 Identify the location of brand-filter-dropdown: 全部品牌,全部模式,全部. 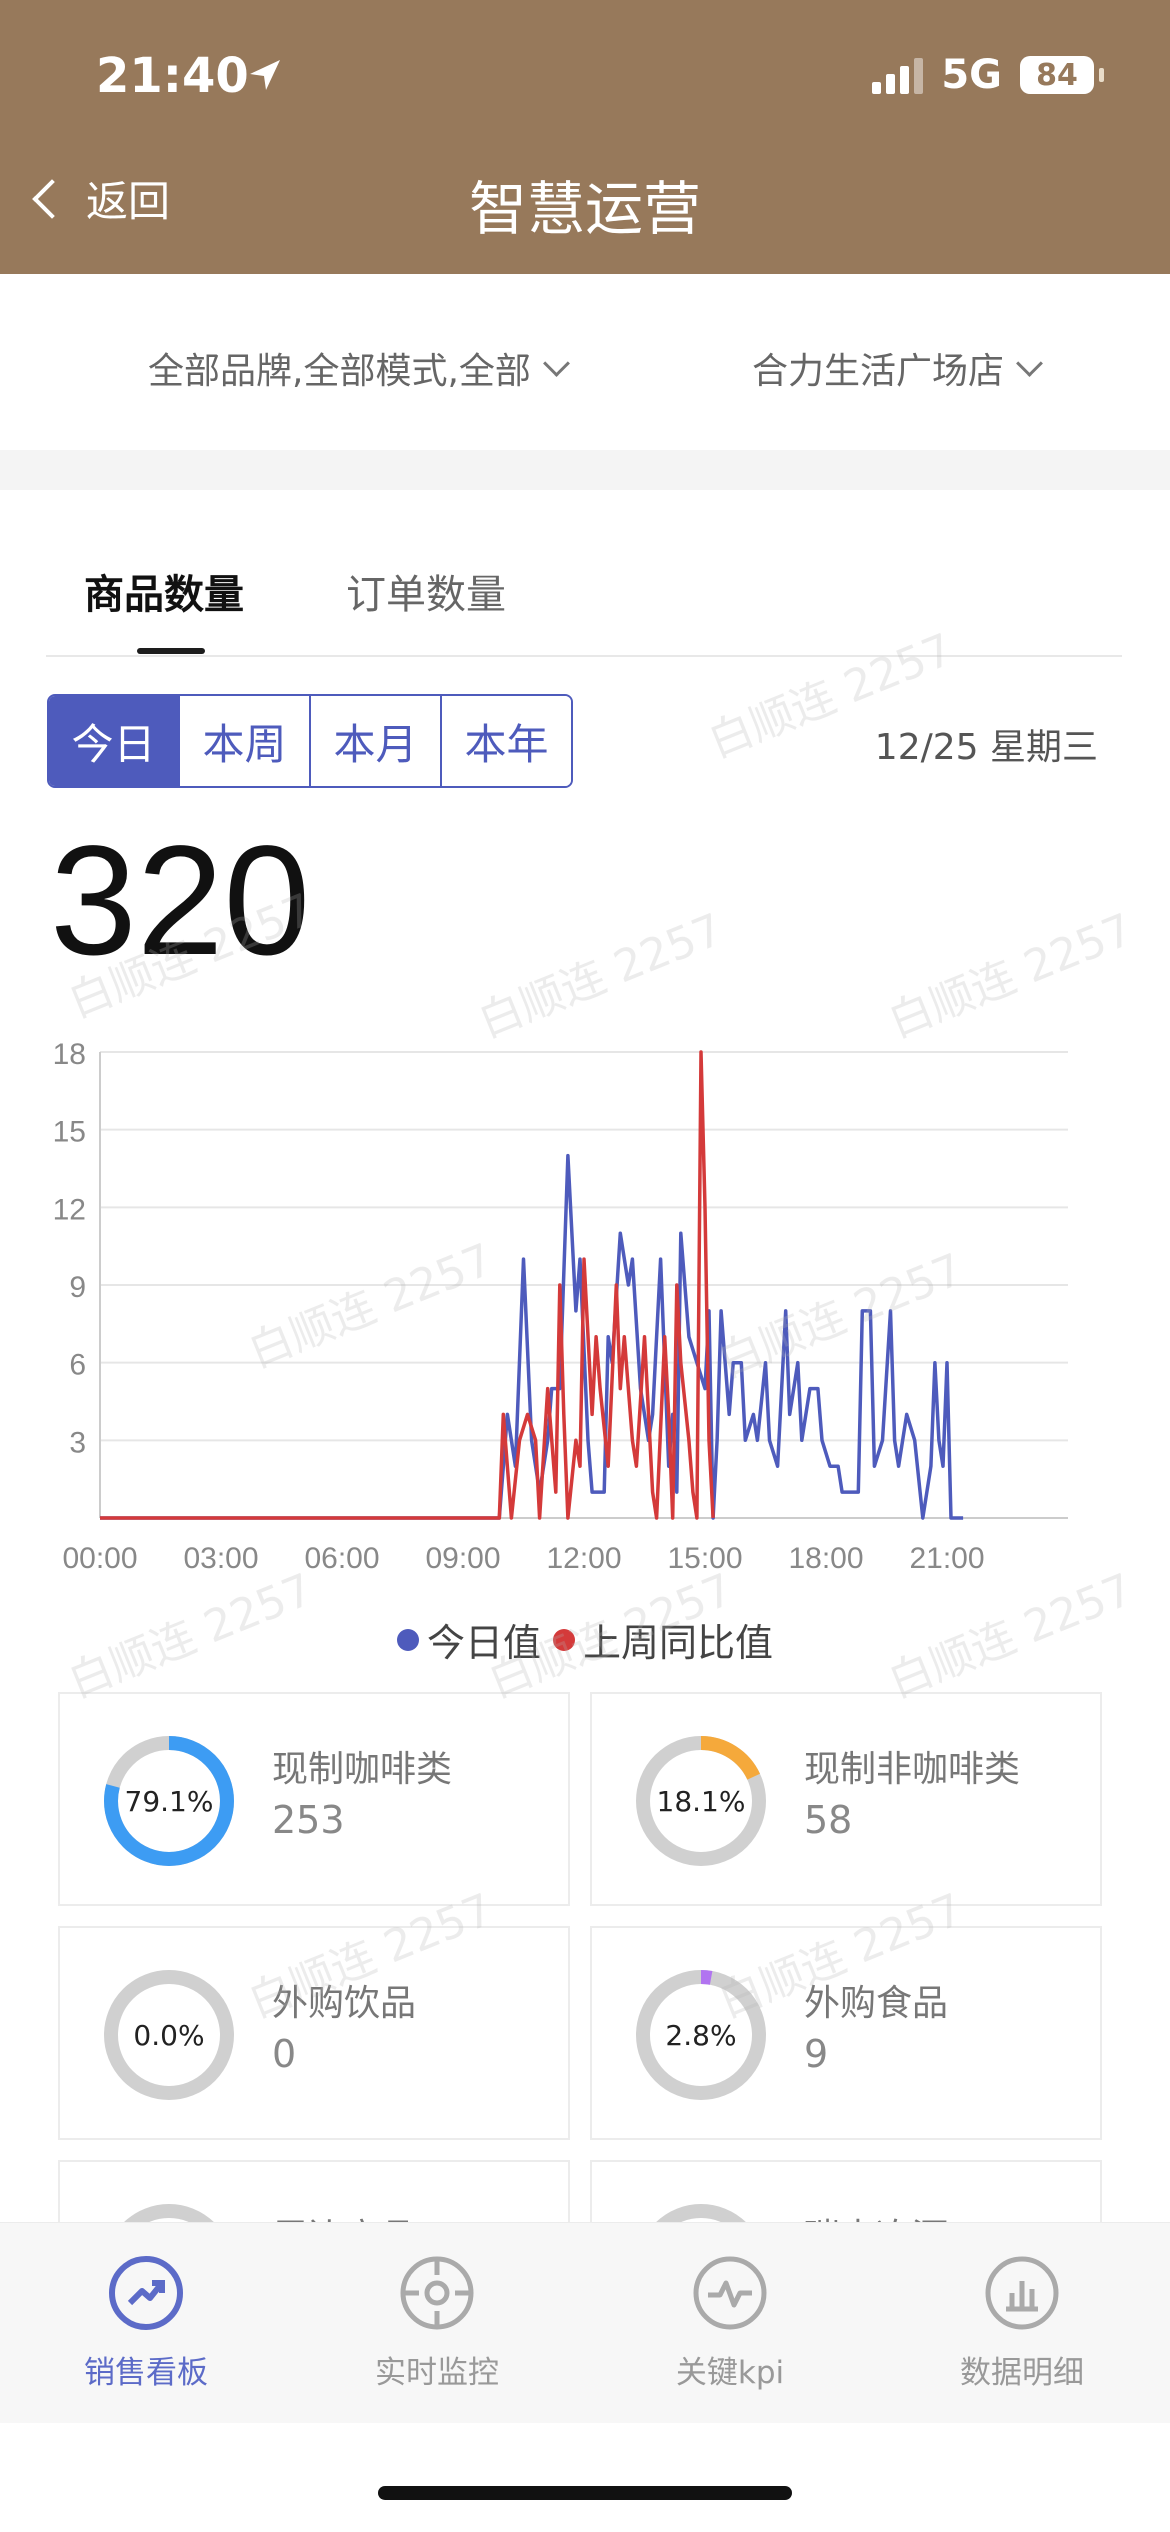
(359, 368).